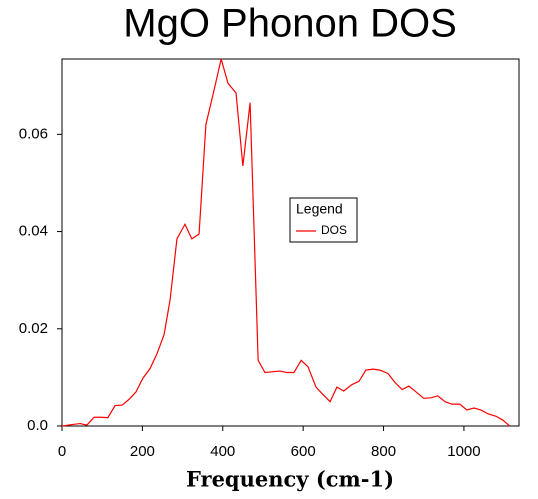  I want to click on x-tick-label: 600, so click(303, 451).